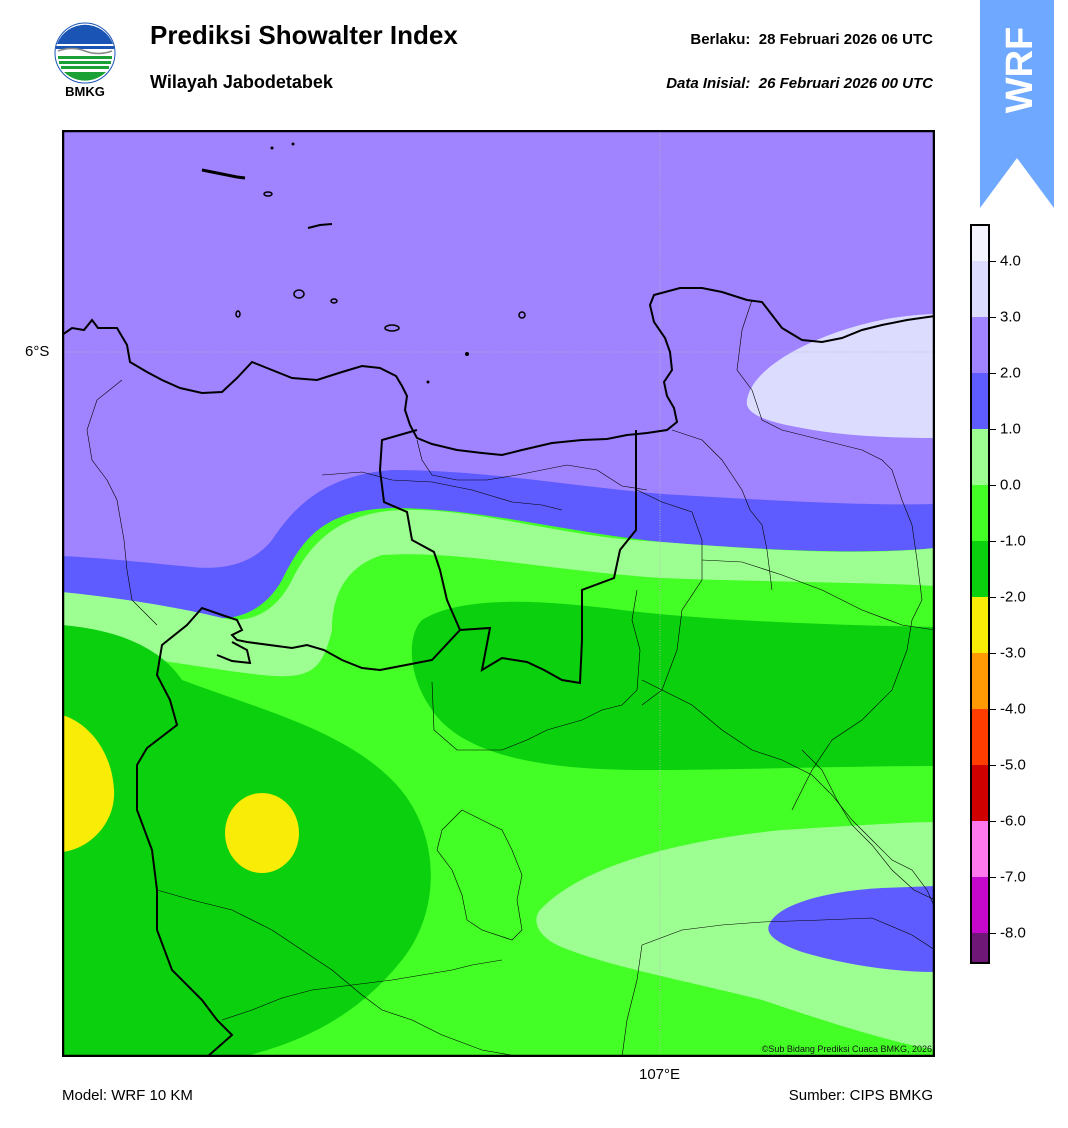 The height and width of the screenshot is (1128, 1068). I want to click on colorbar-tick-label: -6.0, so click(1013, 821).